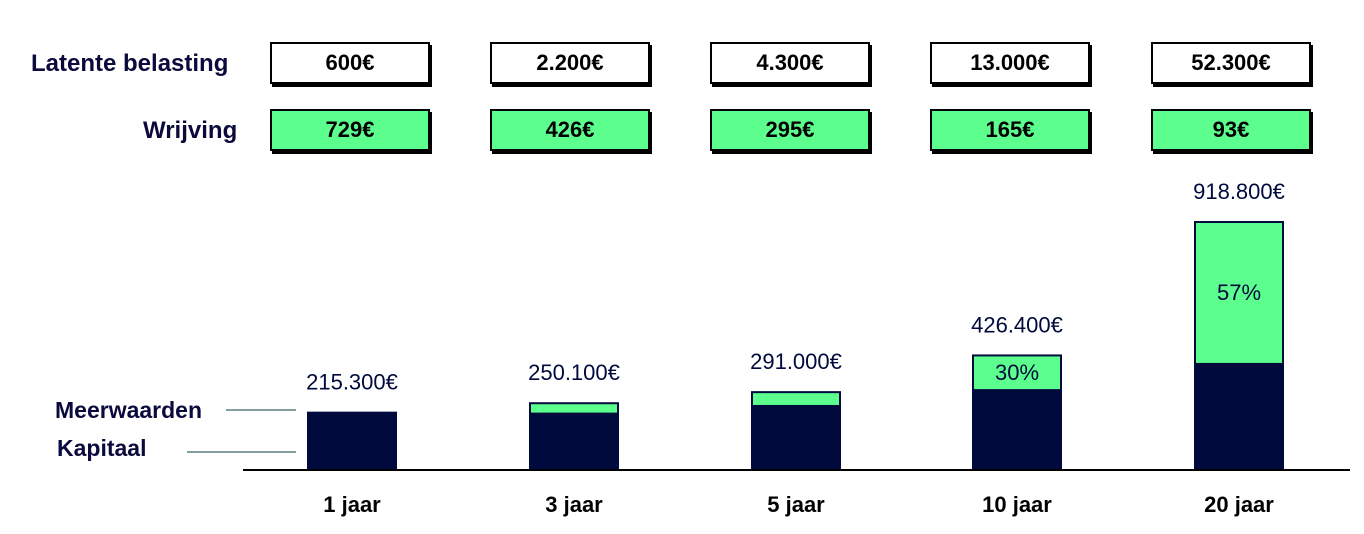  Describe the element at coordinates (130, 63) in the screenshot. I see `latent-tax-label: Latente belasting` at that location.